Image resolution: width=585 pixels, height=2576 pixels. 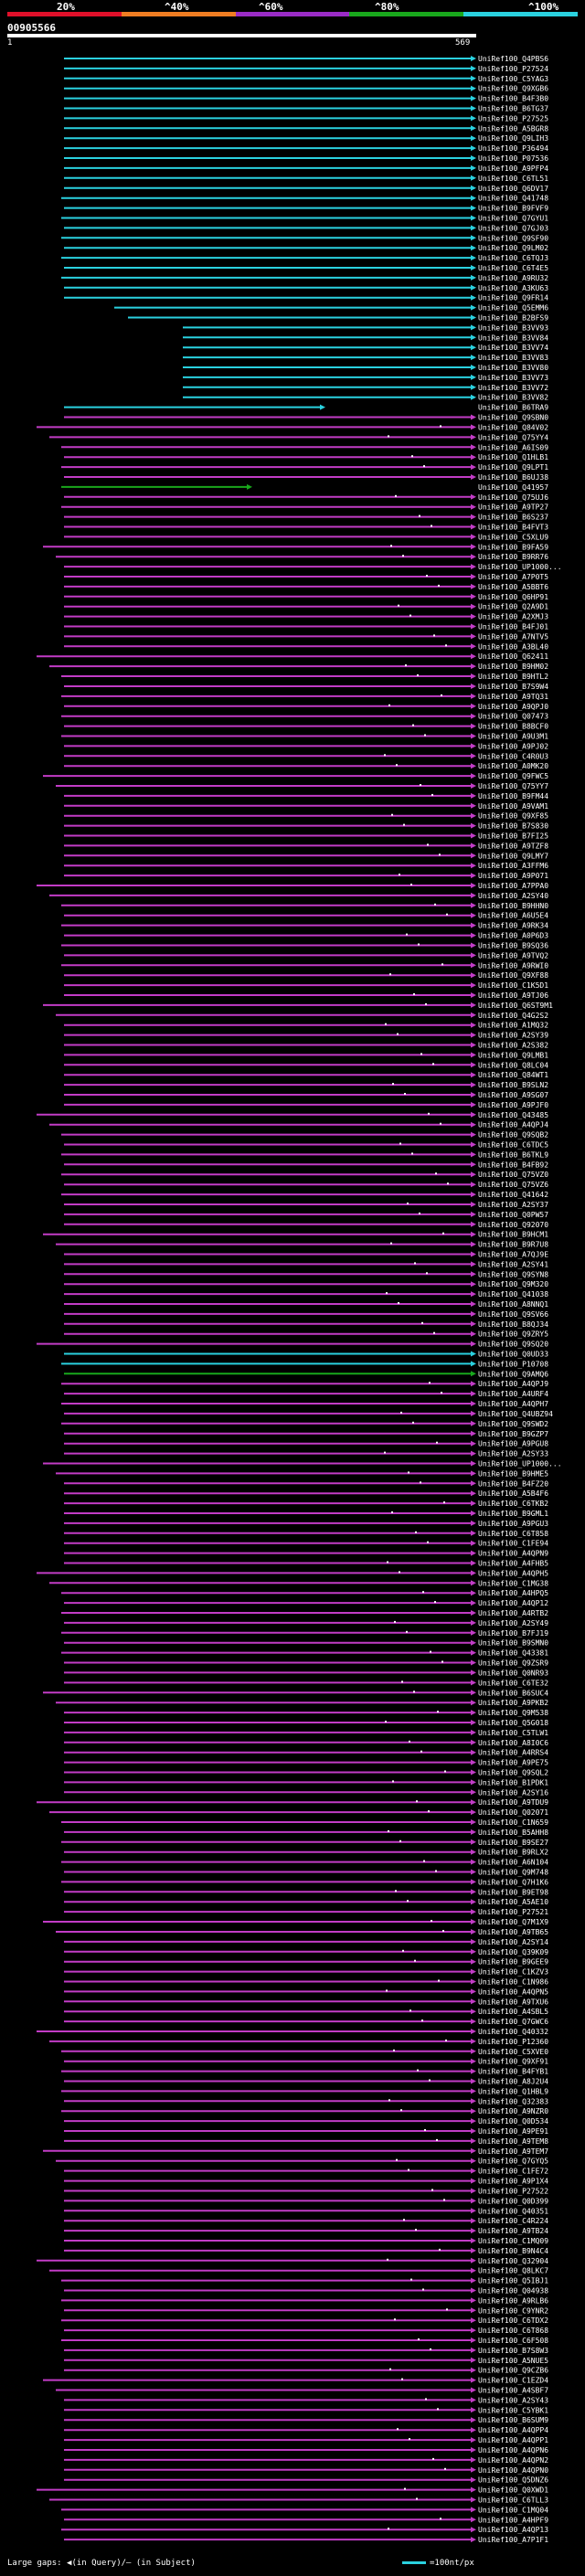 I want to click on hit-label: UniRef100_C1FE94, so click(x=513, y=1544).